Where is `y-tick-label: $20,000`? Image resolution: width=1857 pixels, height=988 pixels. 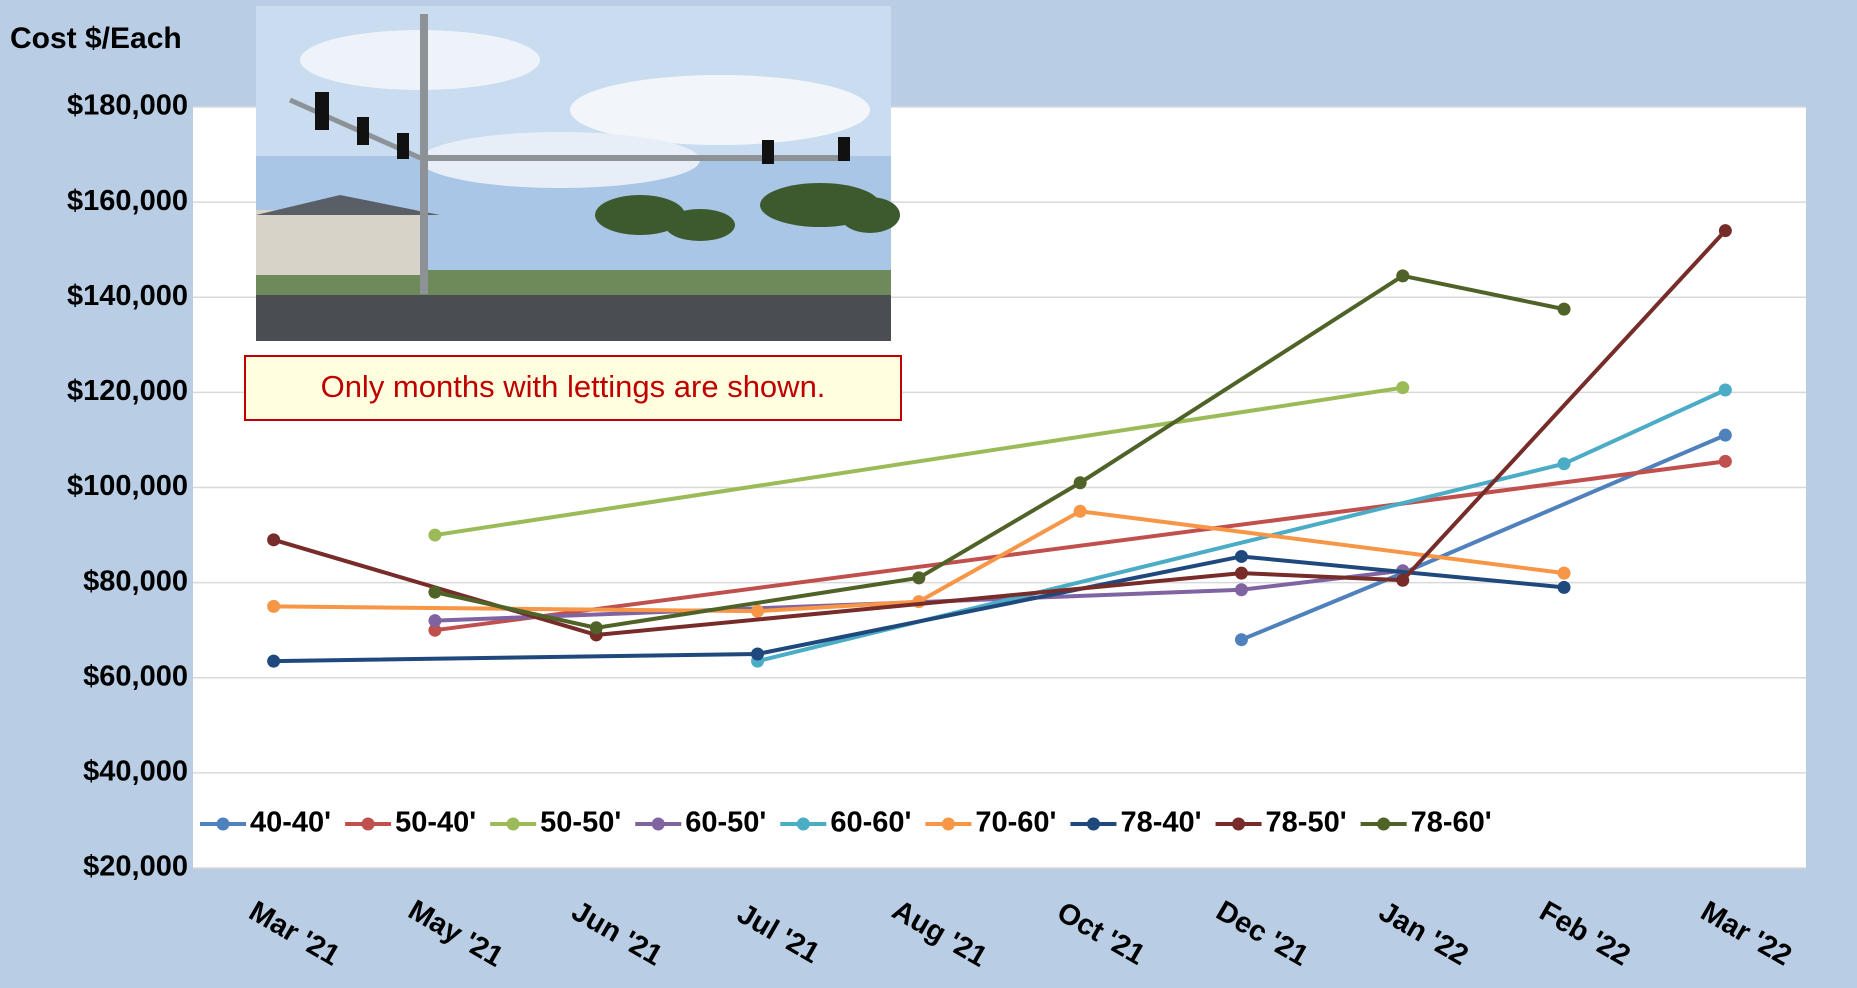 y-tick-label: $20,000 is located at coordinates (135, 867).